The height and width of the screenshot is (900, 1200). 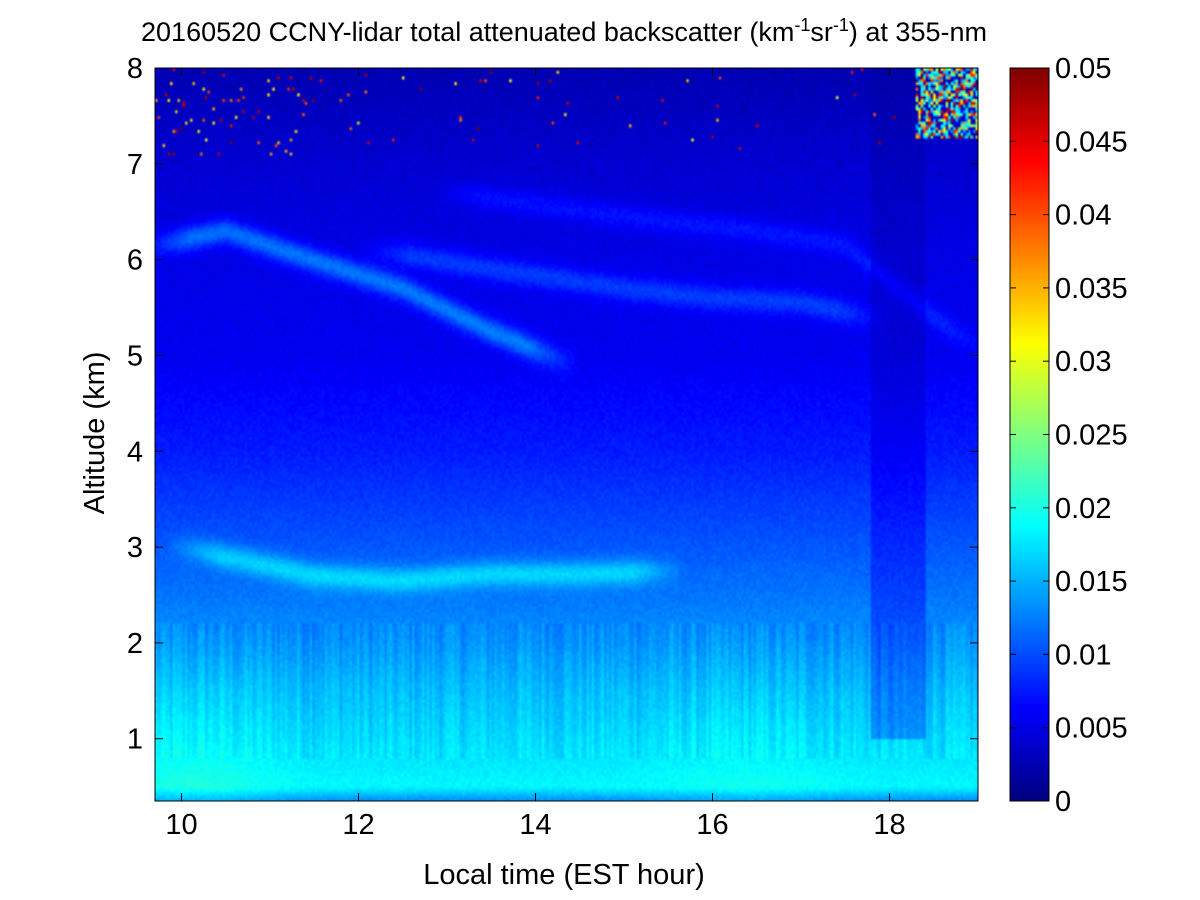 I want to click on colorbar-tick-label-7: 0.035, so click(x=1091, y=289).